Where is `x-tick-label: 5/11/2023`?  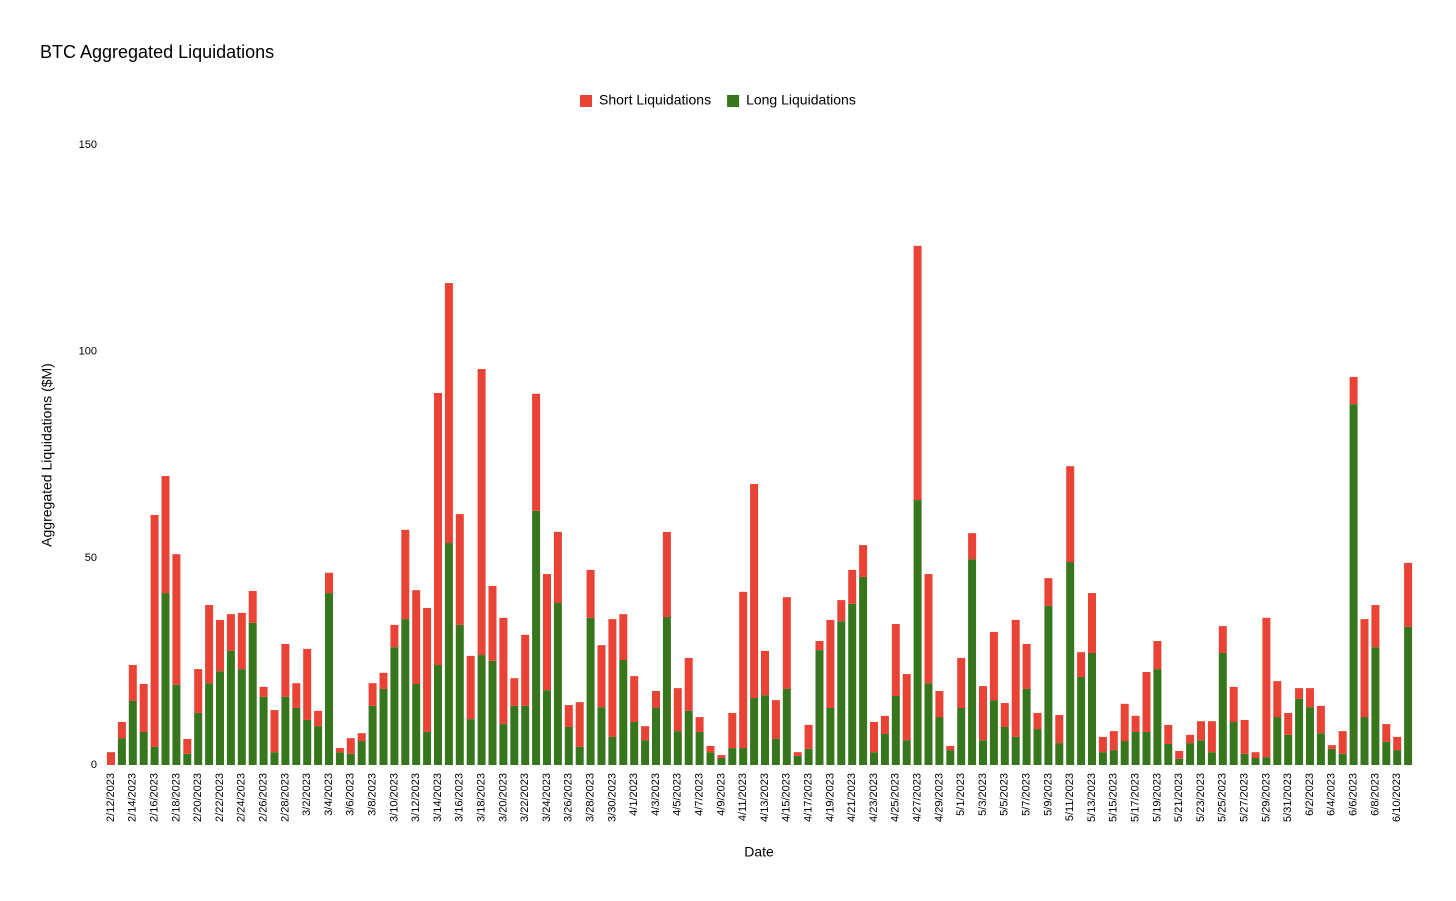 x-tick-label: 5/11/2023 is located at coordinates (1070, 797).